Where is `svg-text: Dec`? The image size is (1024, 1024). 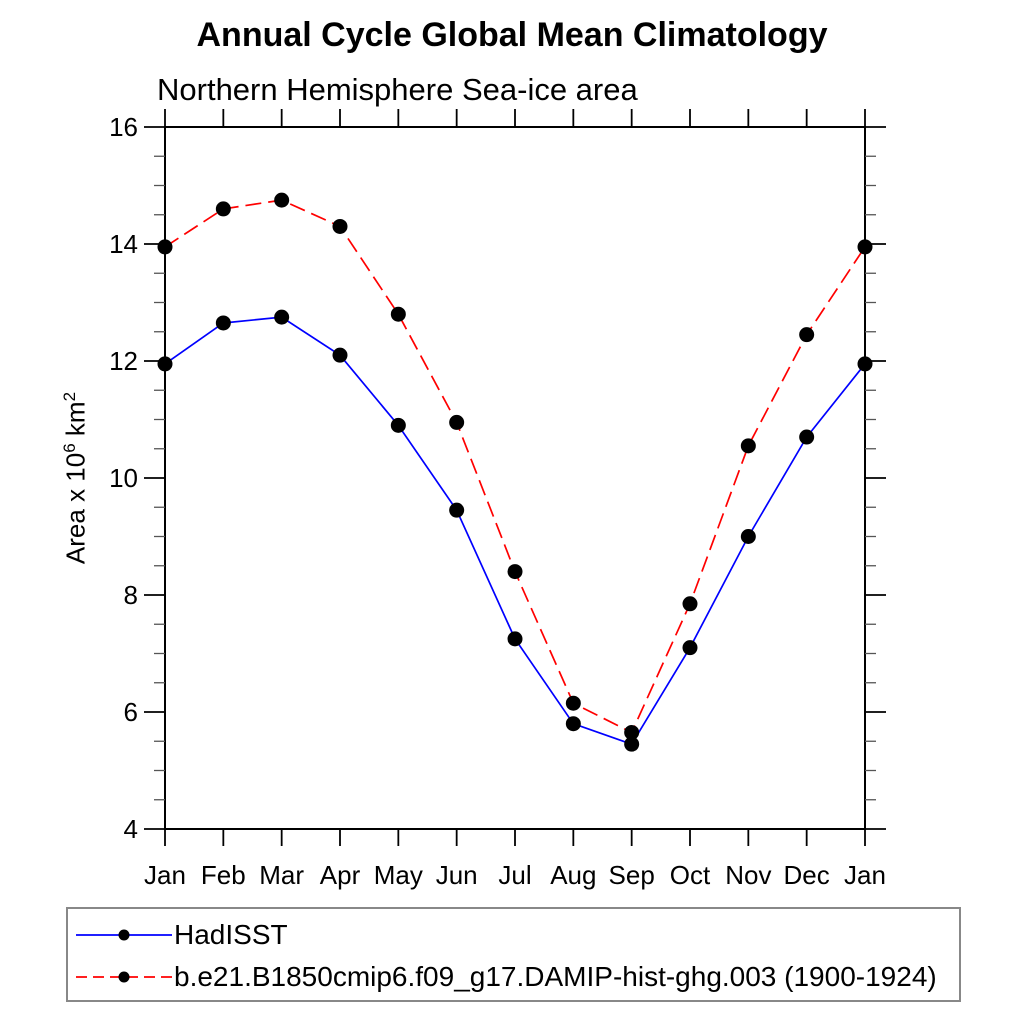
svg-text: Dec is located at coordinates (807, 875).